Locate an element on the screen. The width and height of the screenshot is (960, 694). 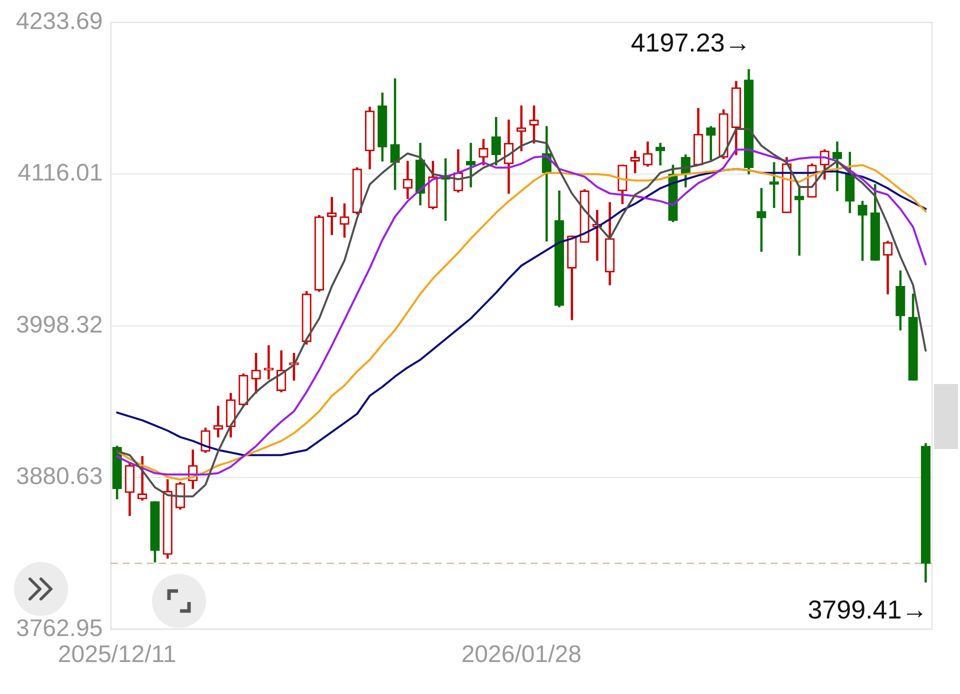
y-tick-label: 4116.01 is located at coordinates (60, 173).